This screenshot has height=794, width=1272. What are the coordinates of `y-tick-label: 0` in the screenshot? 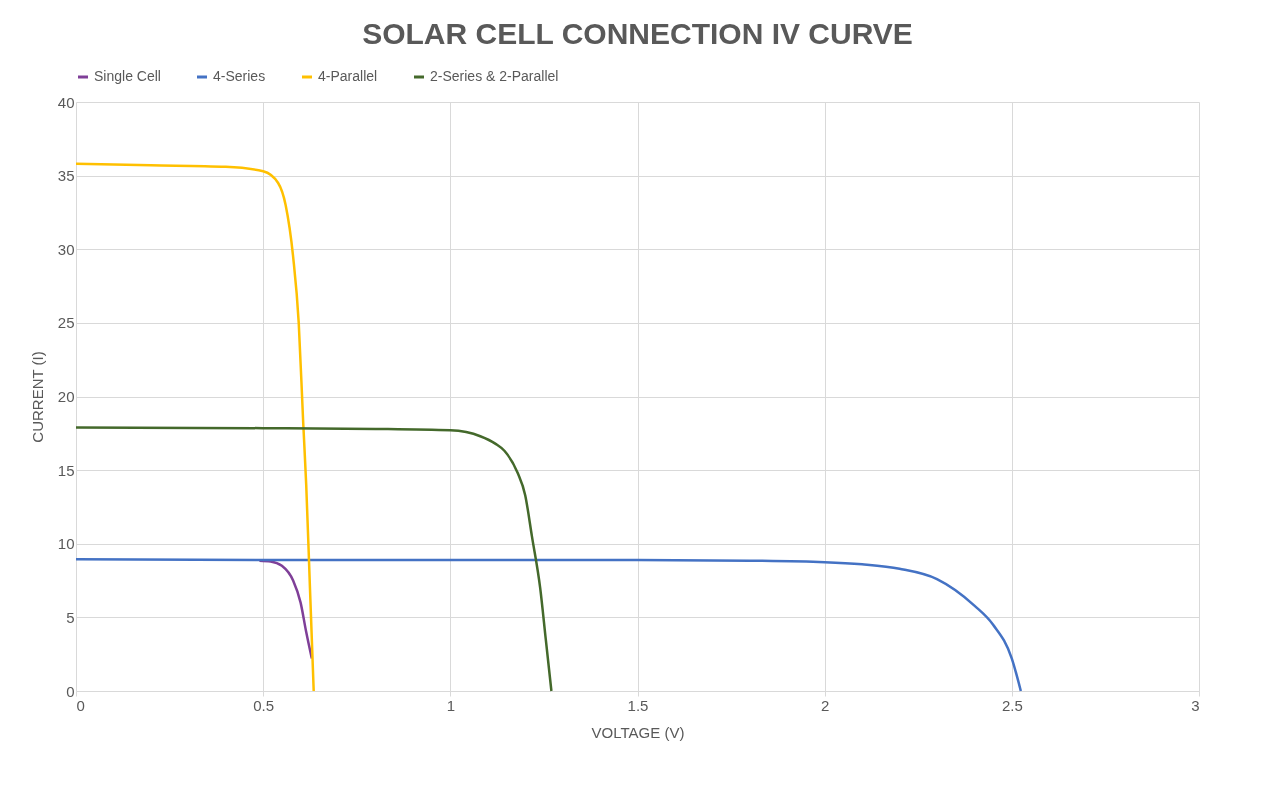 It's located at (70, 691).